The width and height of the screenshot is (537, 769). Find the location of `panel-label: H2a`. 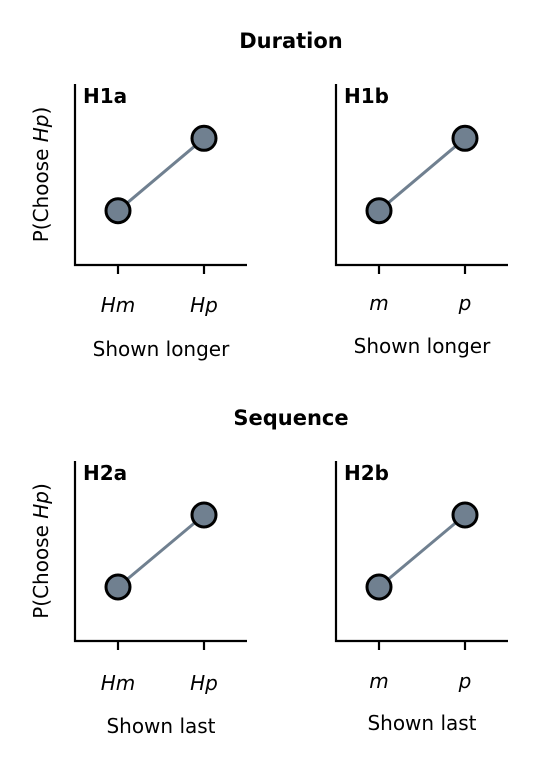

panel-label: H2a is located at coordinates (105, 473).